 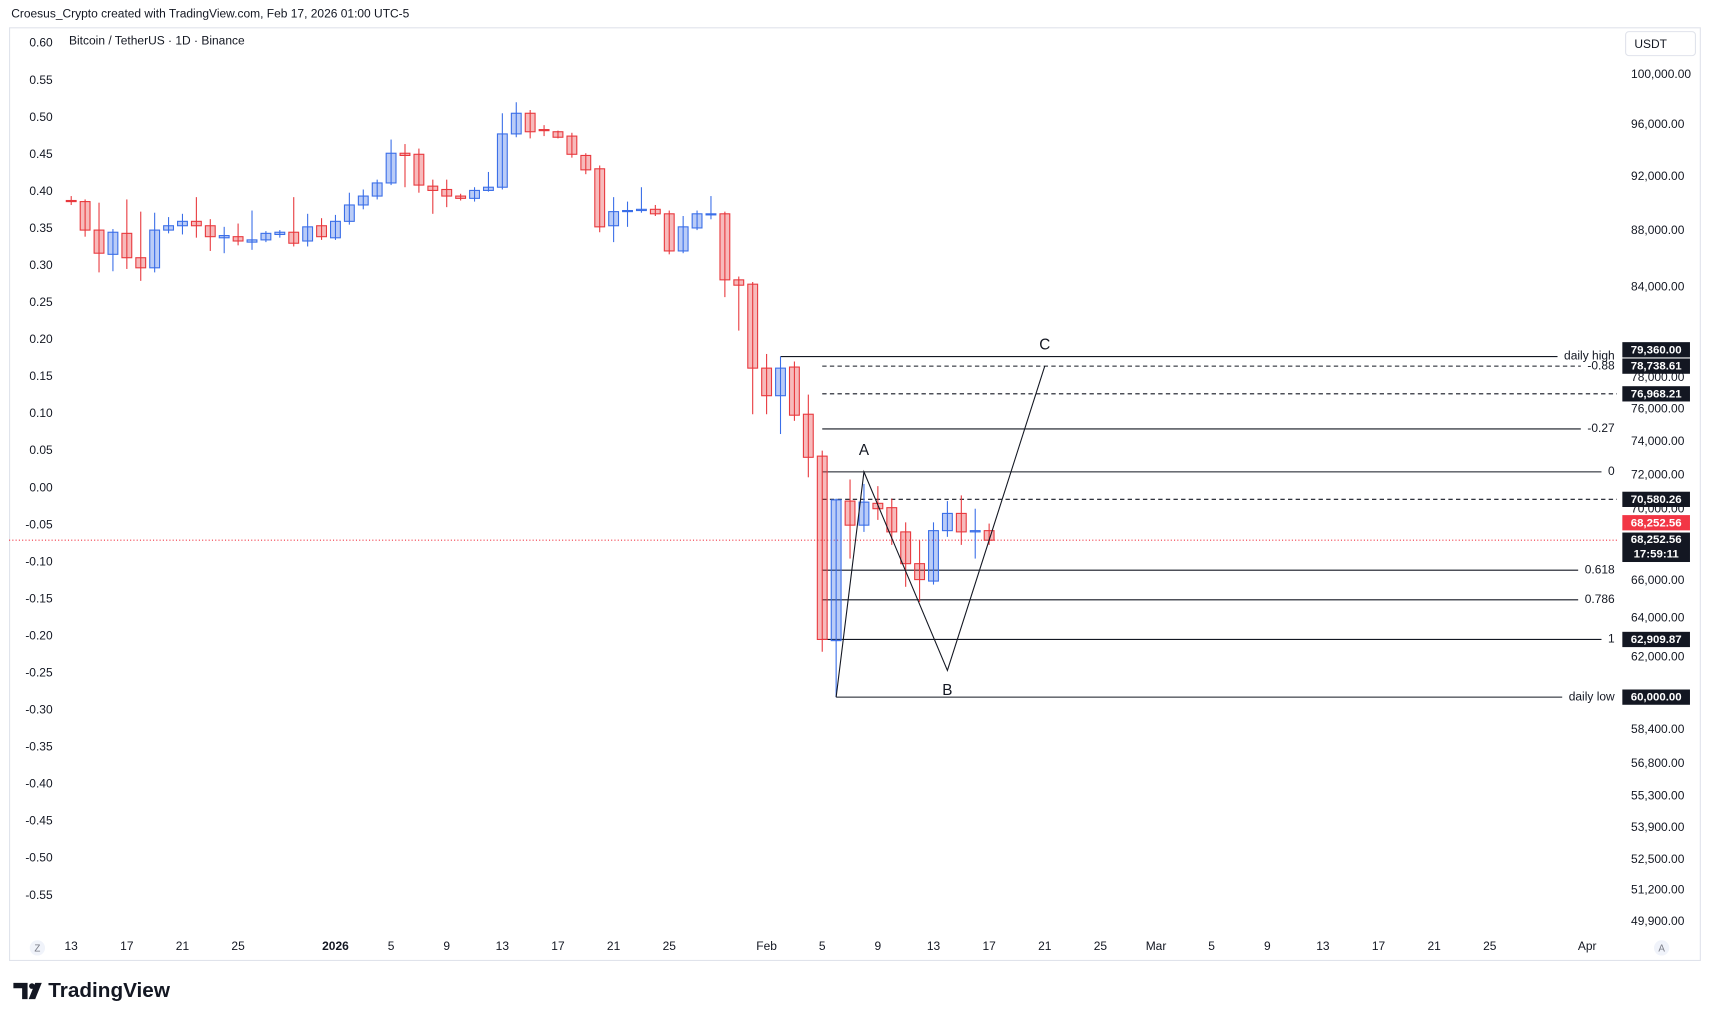 I want to click on y-tick-label: 100,000.00, so click(x=1661, y=74).